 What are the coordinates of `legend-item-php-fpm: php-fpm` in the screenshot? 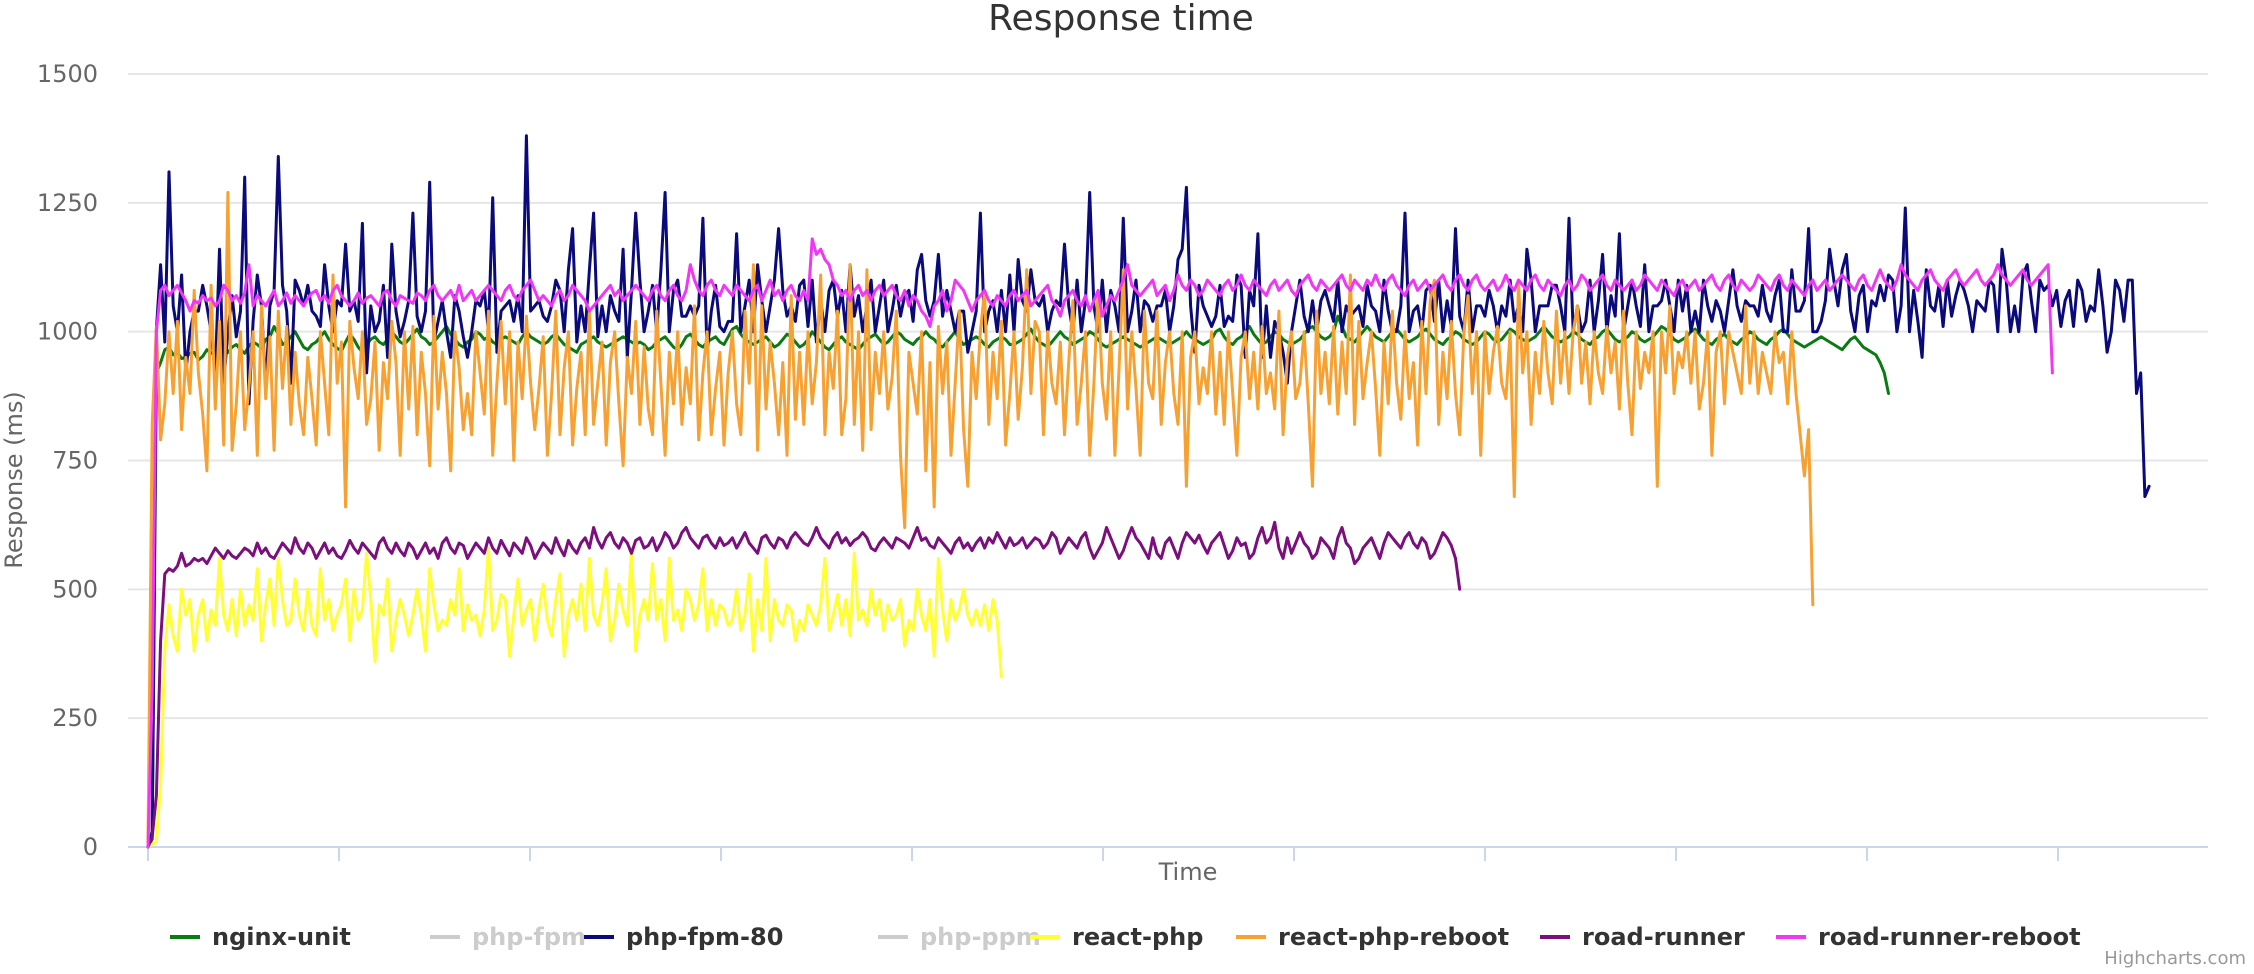 It's located at (508, 937).